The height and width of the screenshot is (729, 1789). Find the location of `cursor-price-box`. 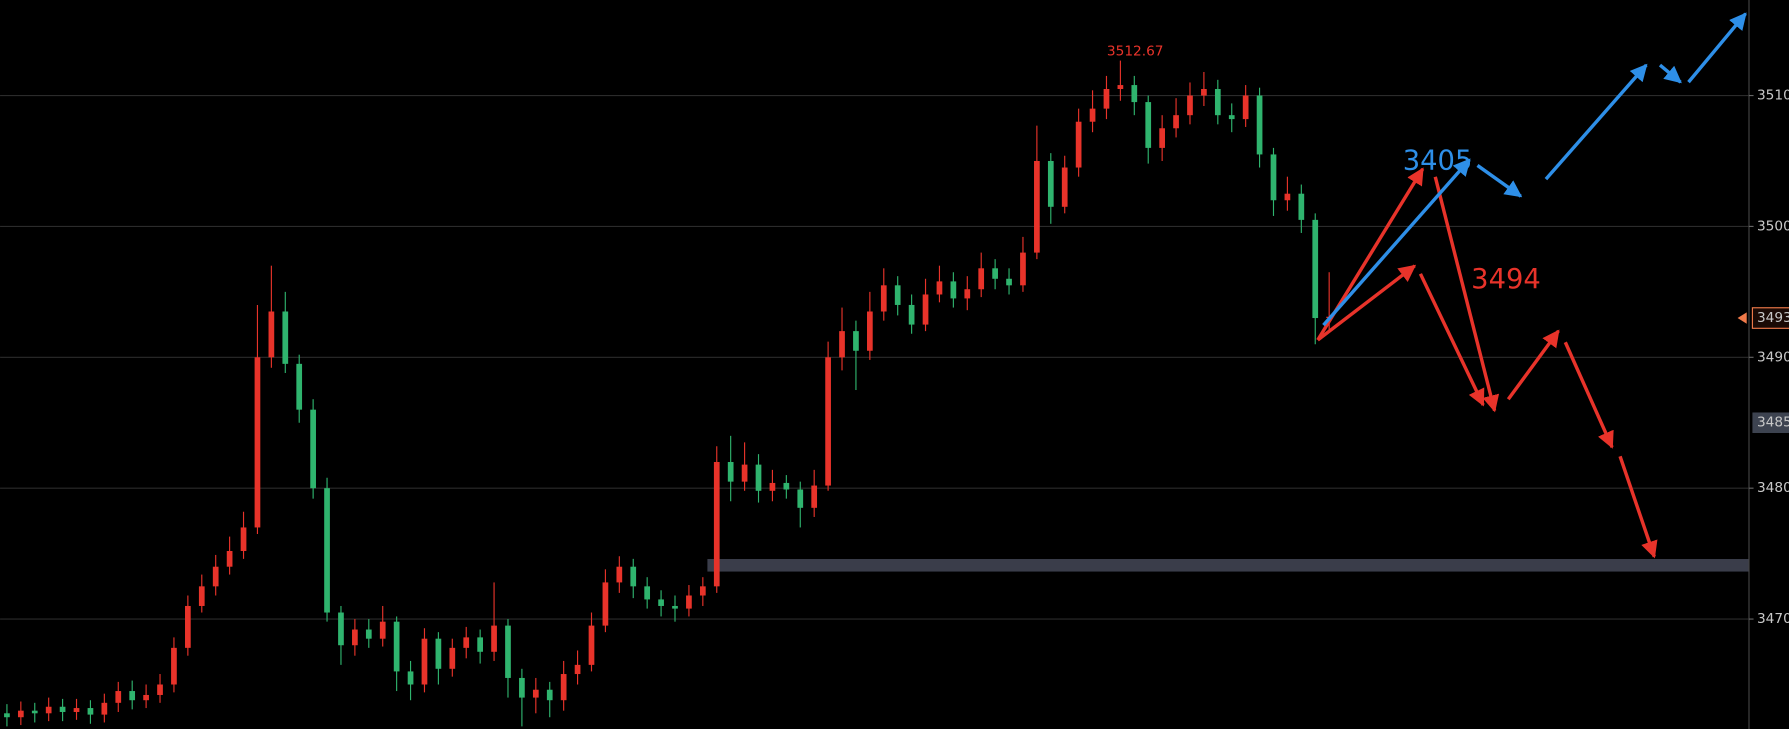

cursor-price-box is located at coordinates (1770, 423).